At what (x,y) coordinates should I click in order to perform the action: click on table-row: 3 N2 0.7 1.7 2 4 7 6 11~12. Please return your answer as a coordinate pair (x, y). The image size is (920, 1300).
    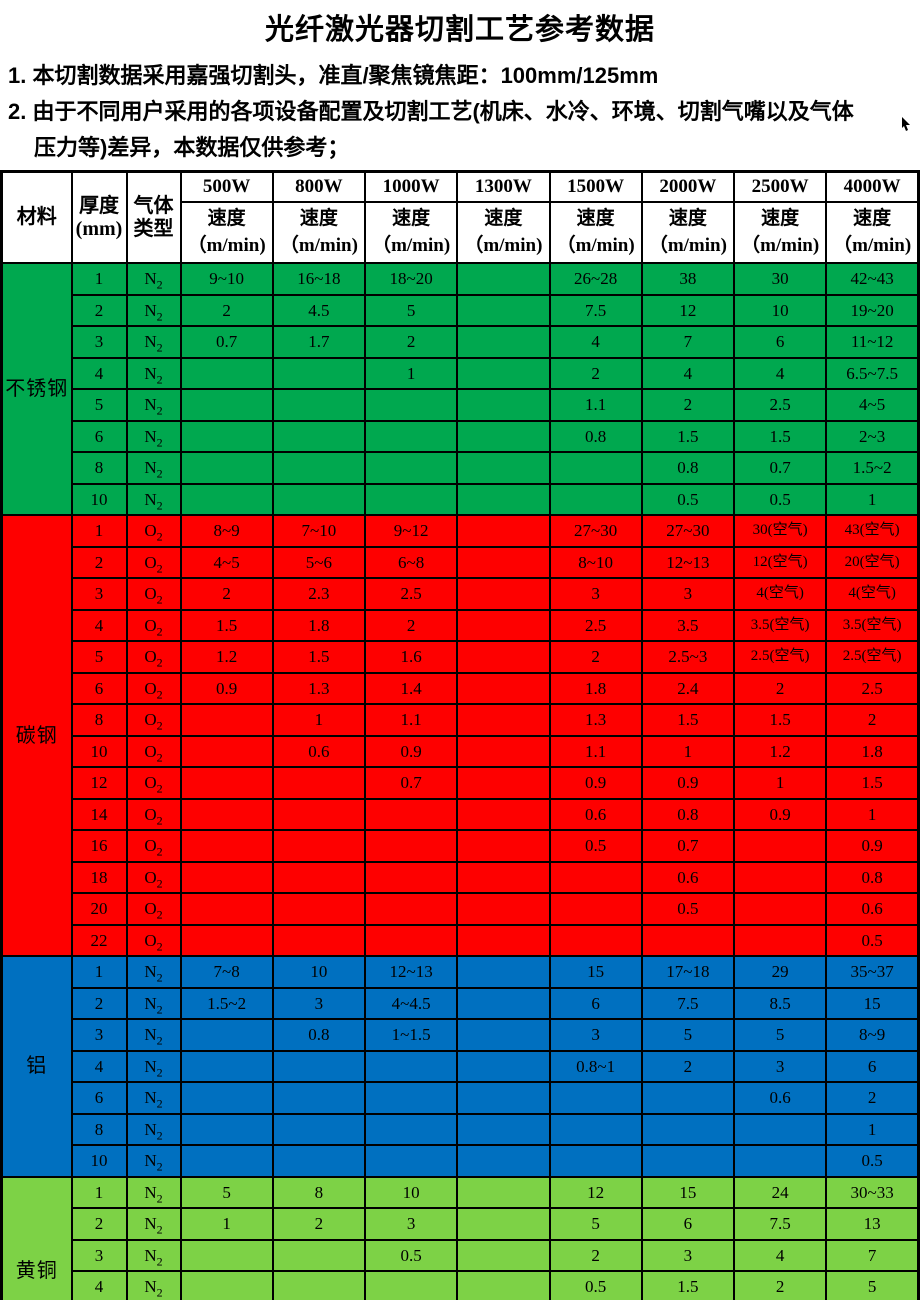
    Looking at the image, I should click on (461, 342).